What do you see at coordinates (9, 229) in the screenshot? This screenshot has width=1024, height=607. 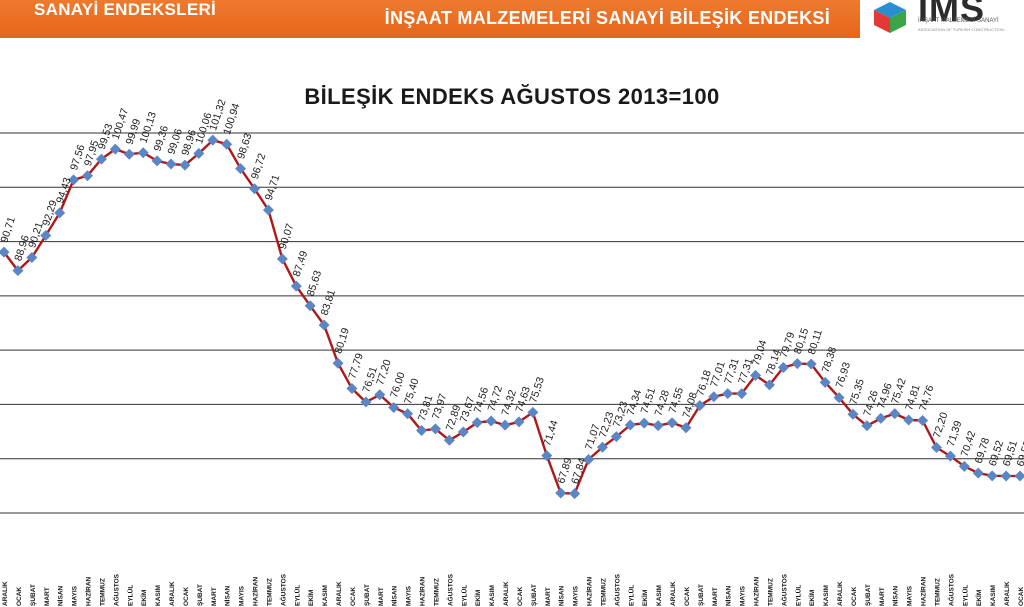 I see `data-value-label: 90,71` at bounding box center [9, 229].